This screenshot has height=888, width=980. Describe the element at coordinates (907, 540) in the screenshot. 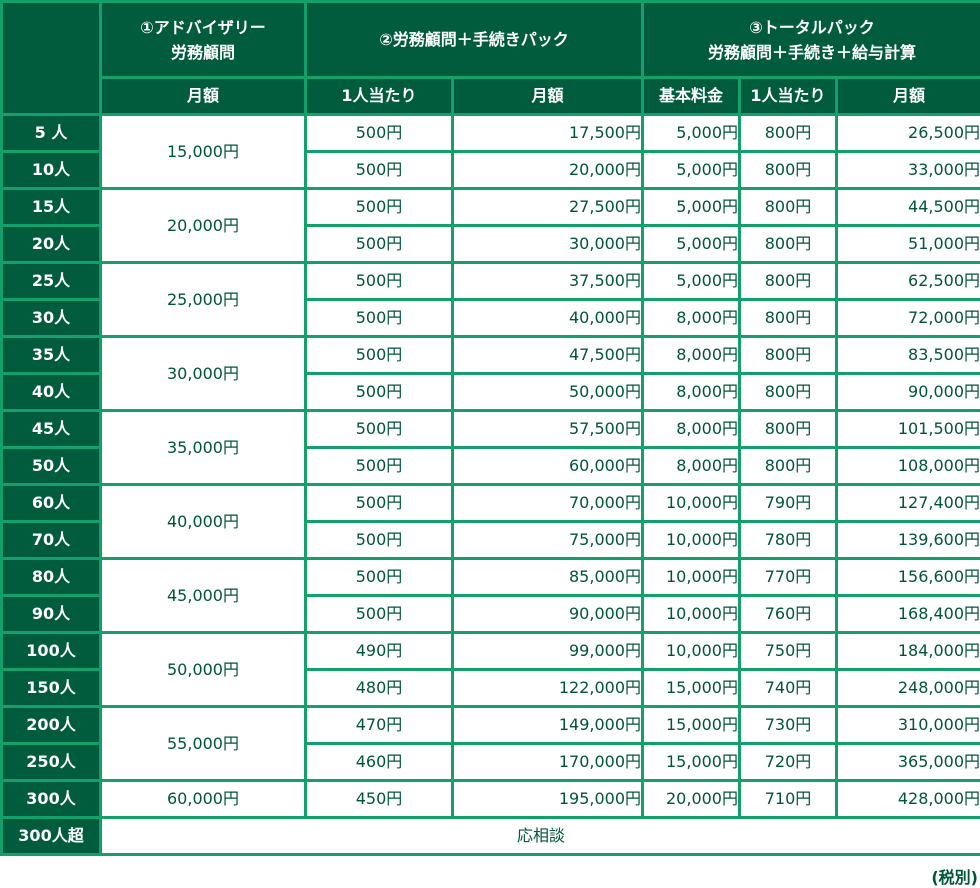

I see `plan3-monthly-cell: 139,600円` at that location.